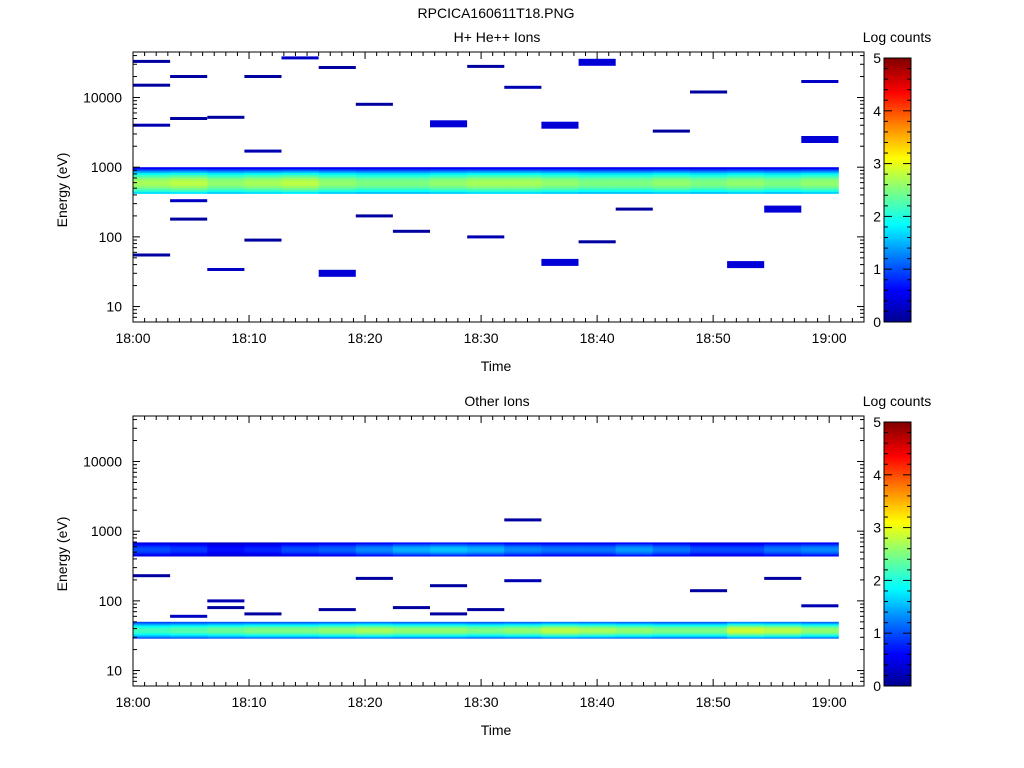 The image size is (1024, 768). What do you see at coordinates (62, 554) in the screenshot?
I see `y-axis-label: Energy (eV)` at bounding box center [62, 554].